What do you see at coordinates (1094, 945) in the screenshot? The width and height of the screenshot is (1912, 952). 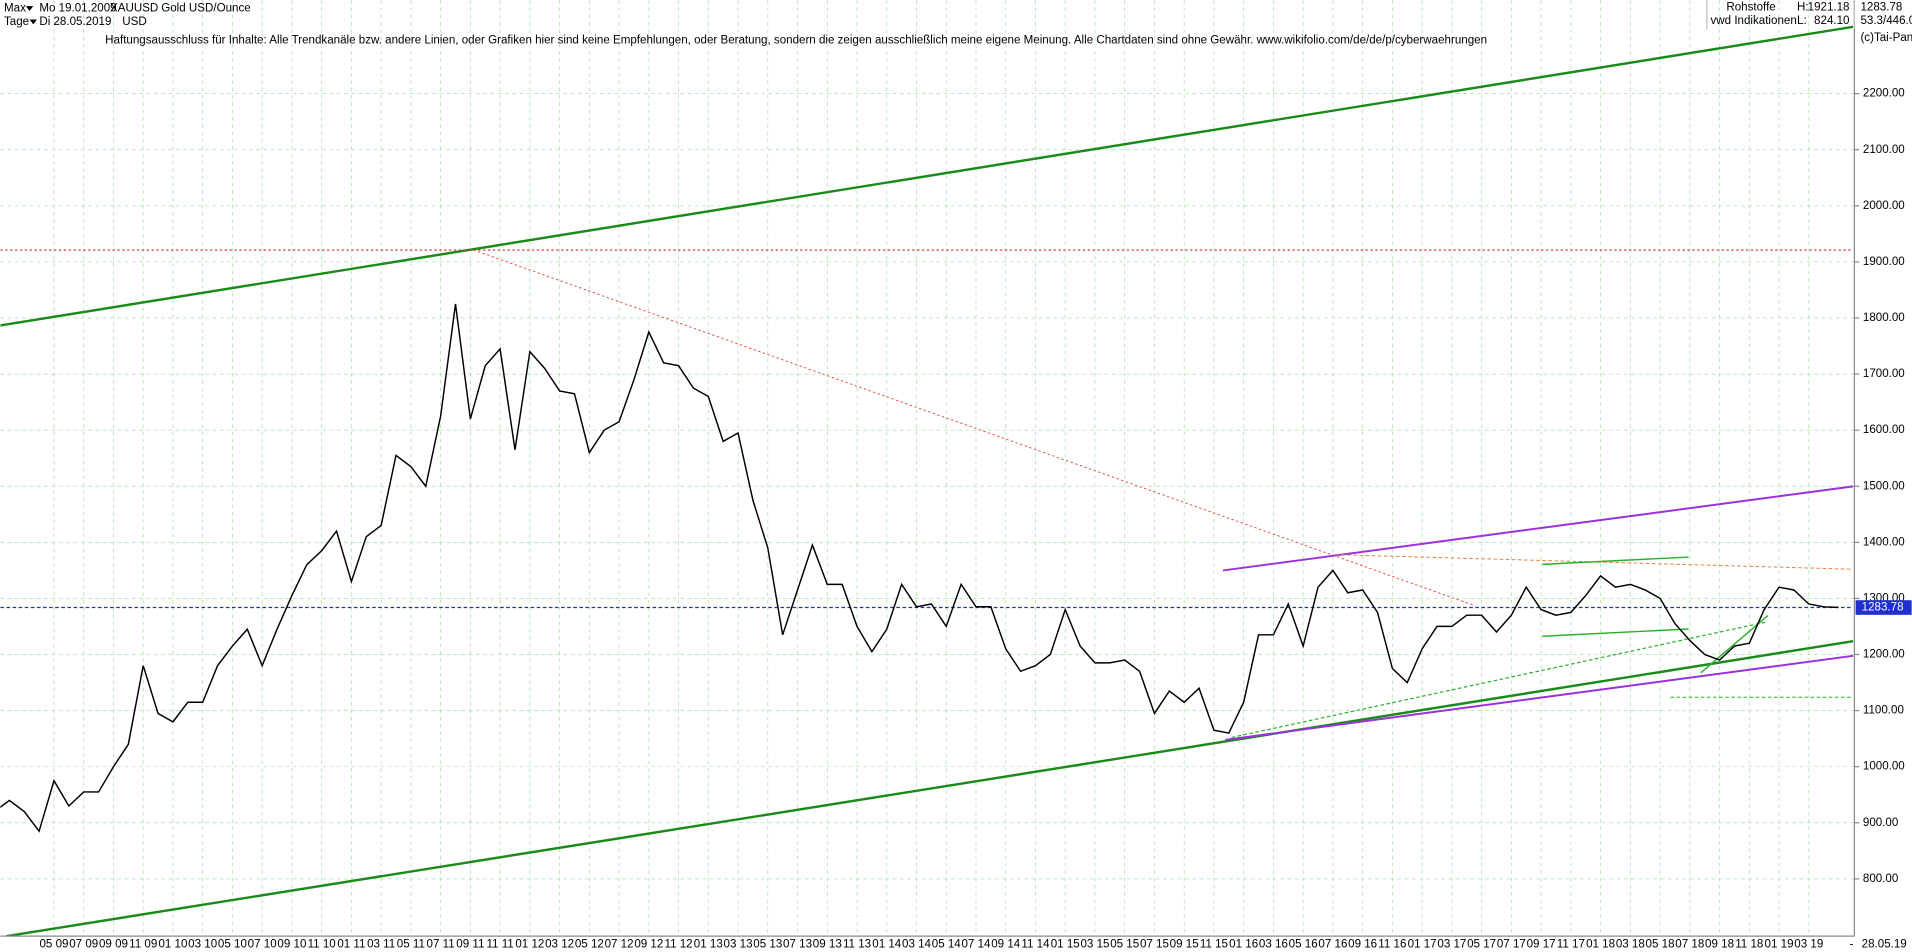 I see `x-tick-label: 03 15` at bounding box center [1094, 945].